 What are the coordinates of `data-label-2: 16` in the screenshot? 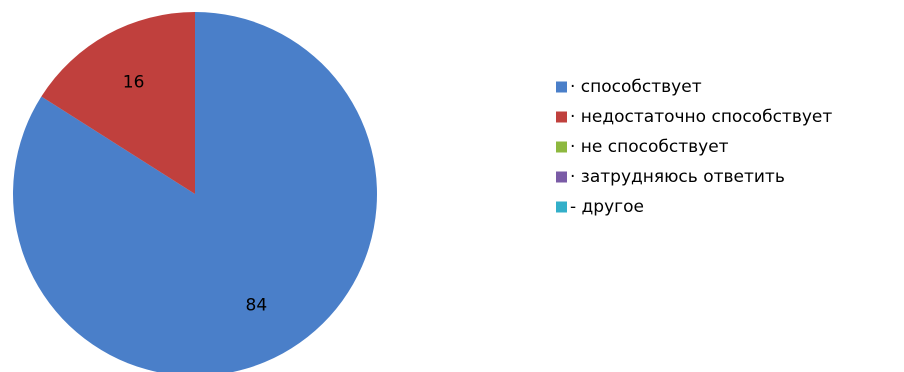 It's located at (134, 82).